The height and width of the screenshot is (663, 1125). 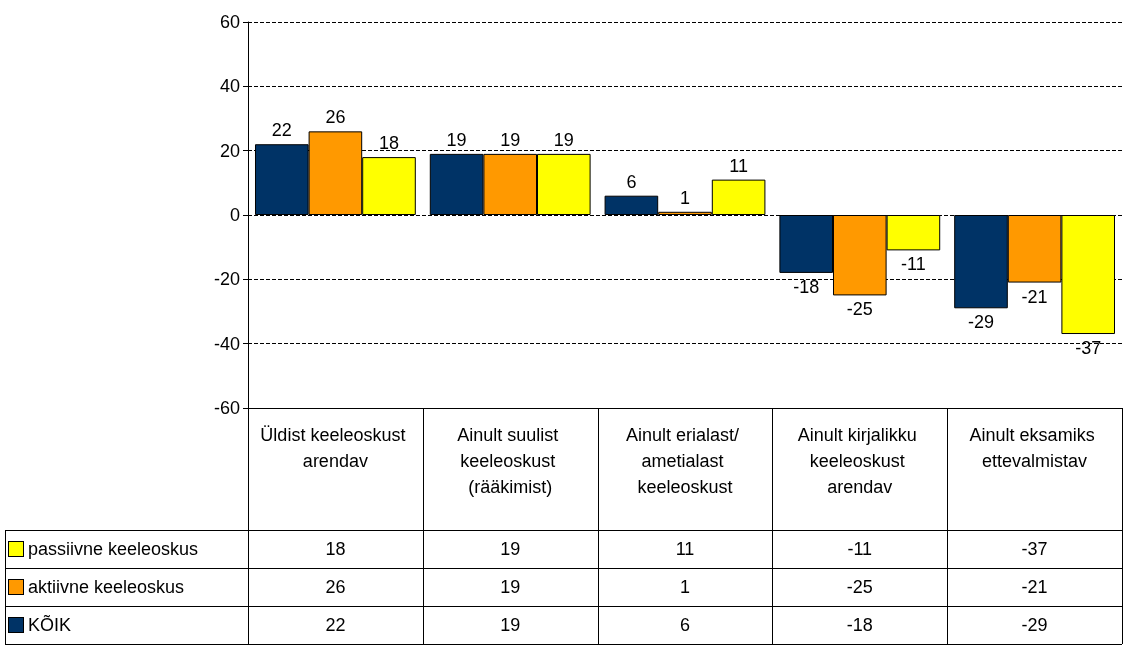 I want to click on legend-label: aktiivne keeleoskus, so click(x=106, y=587).